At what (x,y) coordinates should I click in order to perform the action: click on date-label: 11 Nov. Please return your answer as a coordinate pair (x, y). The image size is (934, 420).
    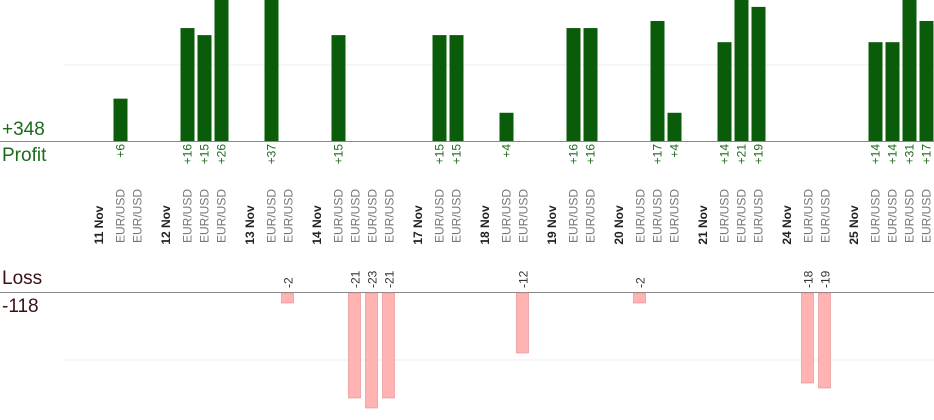
    Looking at the image, I should click on (99, 224).